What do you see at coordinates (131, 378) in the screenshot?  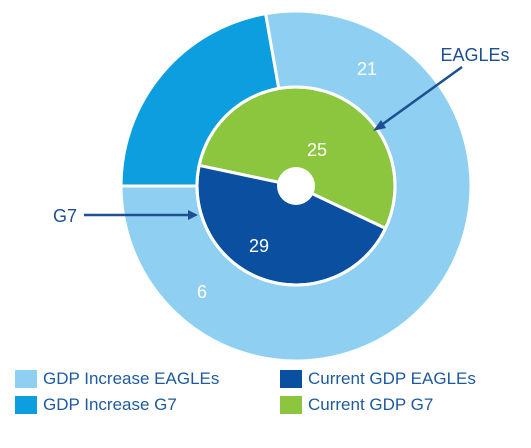 I see `legend-label: GDP Increase EAGLEs` at bounding box center [131, 378].